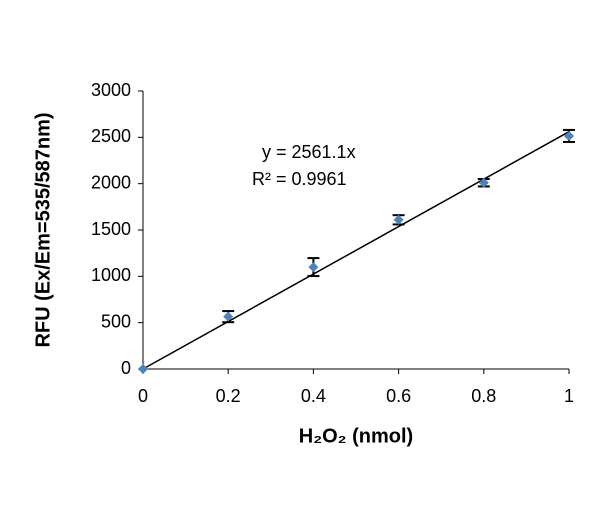 The height and width of the screenshot is (512, 600). Describe the element at coordinates (483, 396) in the screenshot. I see `x-tick-label: 0.8` at that location.